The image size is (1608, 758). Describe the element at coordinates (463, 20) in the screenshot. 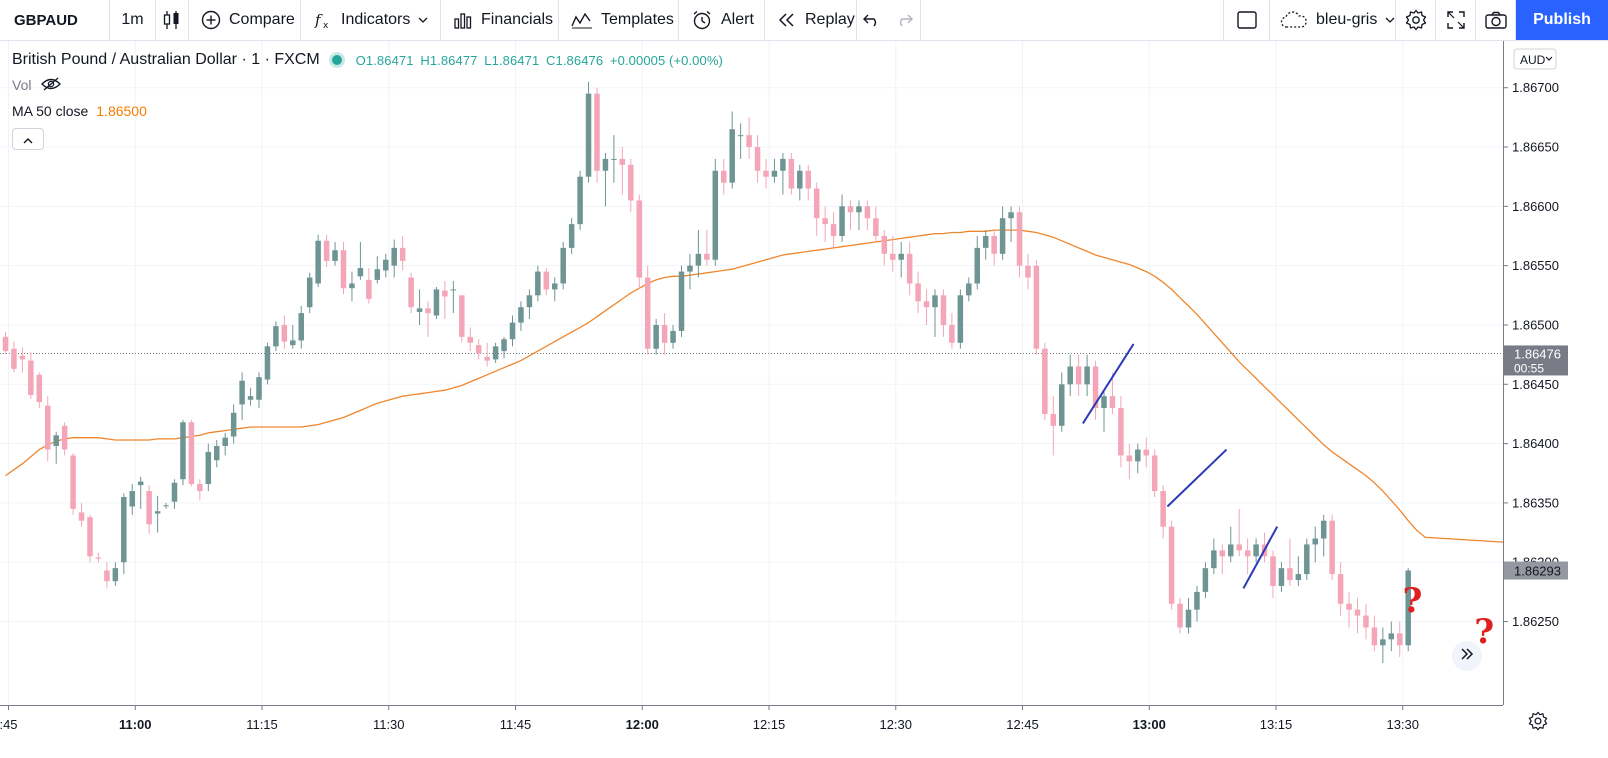

I see `bar-chart-icon` at that location.